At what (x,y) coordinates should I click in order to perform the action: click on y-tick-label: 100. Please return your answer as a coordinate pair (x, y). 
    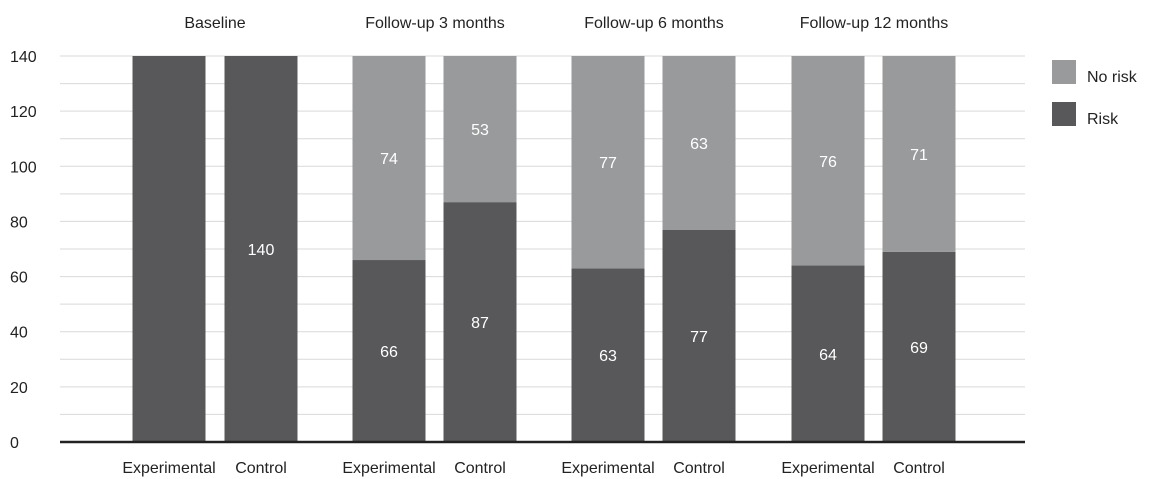
    Looking at the image, I should click on (23, 167).